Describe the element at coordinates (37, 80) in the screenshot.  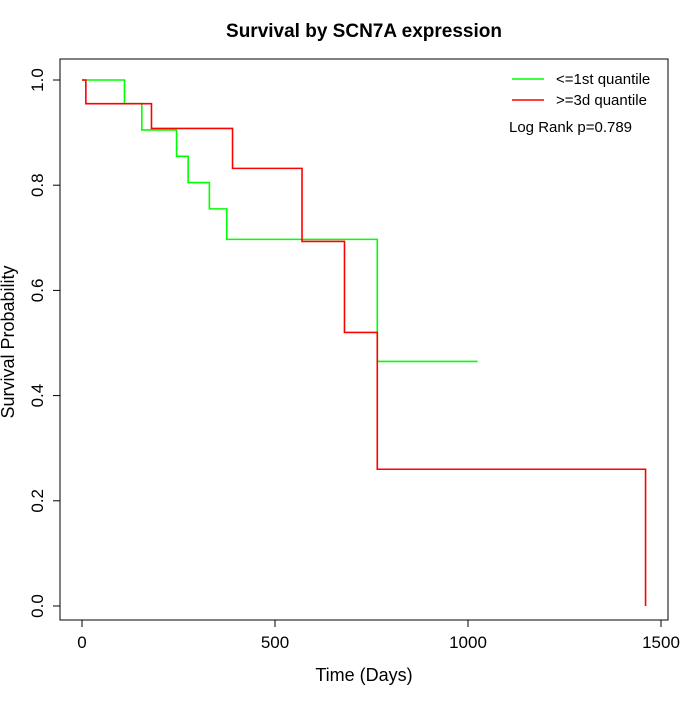
I see `y-tick-label: 1.0` at that location.